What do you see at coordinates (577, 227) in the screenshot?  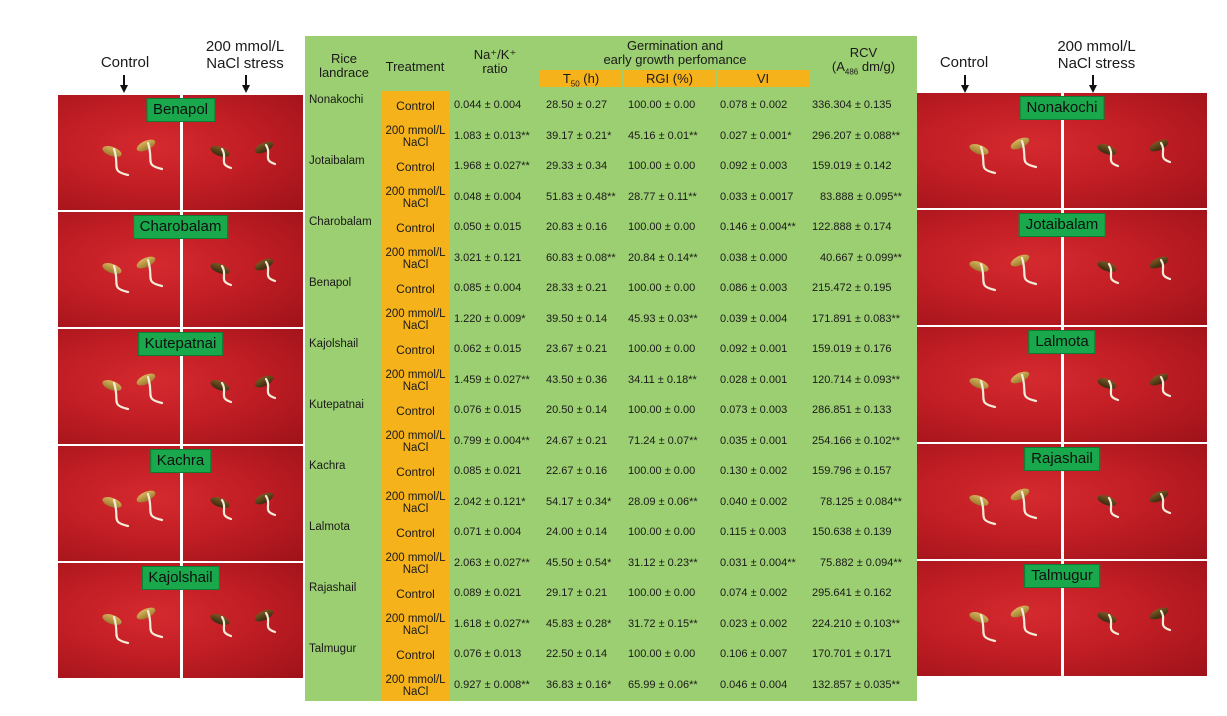 I see `cell-t50: 20.83 ± 0.16` at bounding box center [577, 227].